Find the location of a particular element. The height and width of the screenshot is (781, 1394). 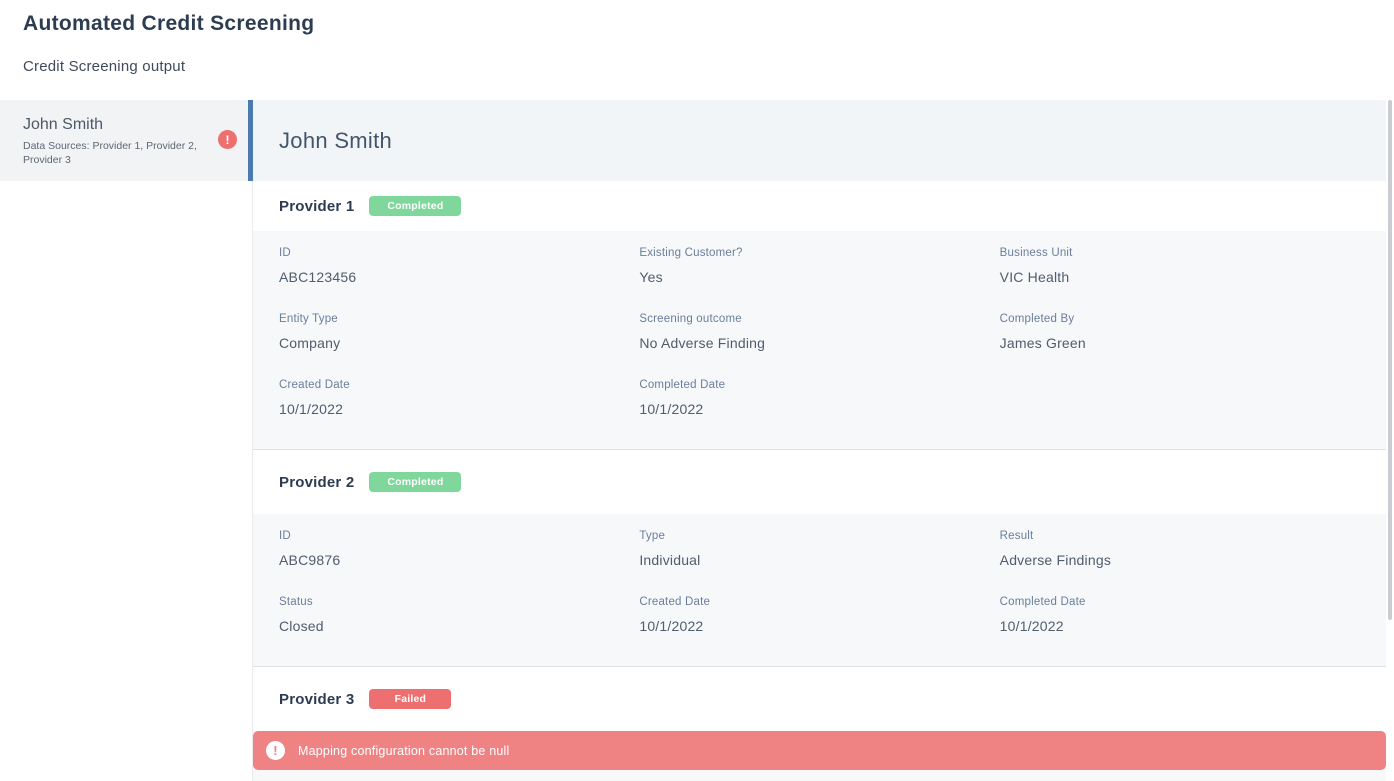

field-label: Type is located at coordinates (652, 536).